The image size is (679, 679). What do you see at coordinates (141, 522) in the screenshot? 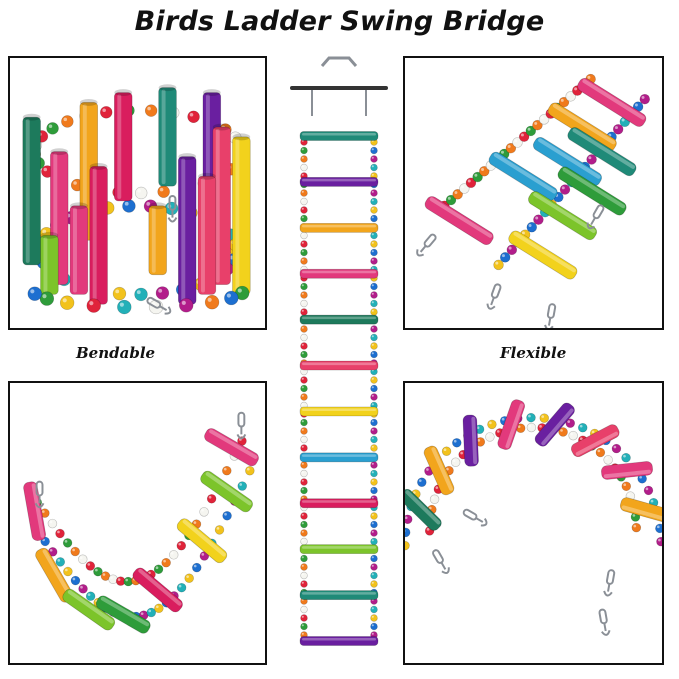
I see `swing-bridge-illustration` at bounding box center [141, 522].